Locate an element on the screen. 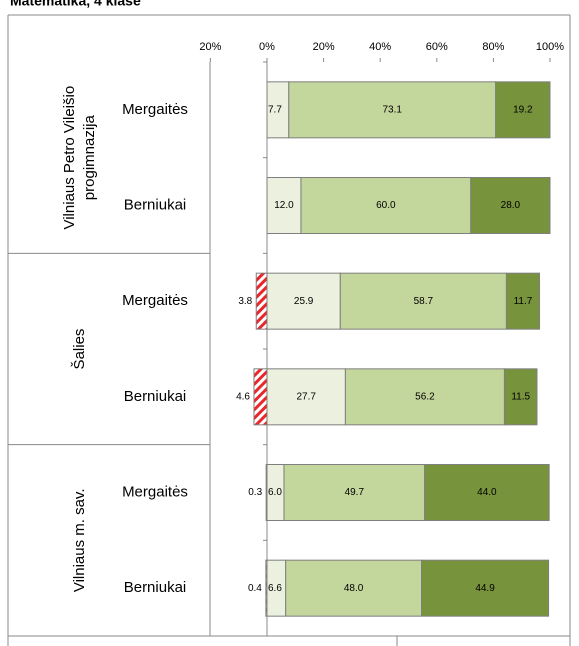 This screenshot has width=579, height=646. data-label: 19.2 is located at coordinates (523, 109).